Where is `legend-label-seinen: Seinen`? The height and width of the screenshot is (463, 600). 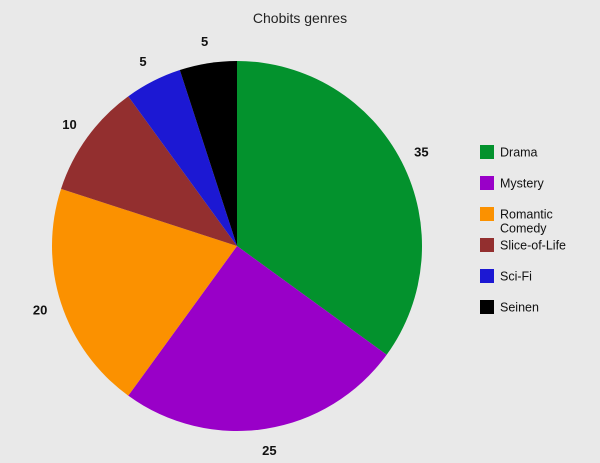
legend-label-seinen: Seinen is located at coordinates (519, 308).